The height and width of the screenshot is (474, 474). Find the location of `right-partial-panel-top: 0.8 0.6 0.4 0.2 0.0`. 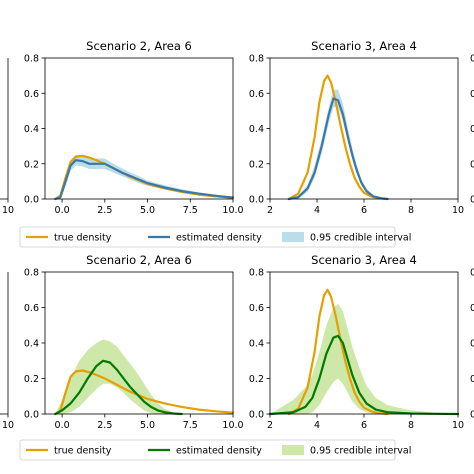

right-partial-panel-top: 0.8 0.6 0.4 0.2 0.0 is located at coordinates (472, 130).